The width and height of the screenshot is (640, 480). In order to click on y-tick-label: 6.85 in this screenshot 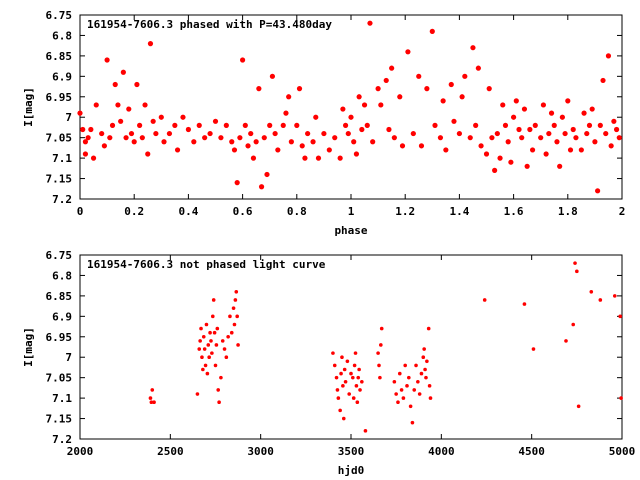, I will do `click(59, 56)`.